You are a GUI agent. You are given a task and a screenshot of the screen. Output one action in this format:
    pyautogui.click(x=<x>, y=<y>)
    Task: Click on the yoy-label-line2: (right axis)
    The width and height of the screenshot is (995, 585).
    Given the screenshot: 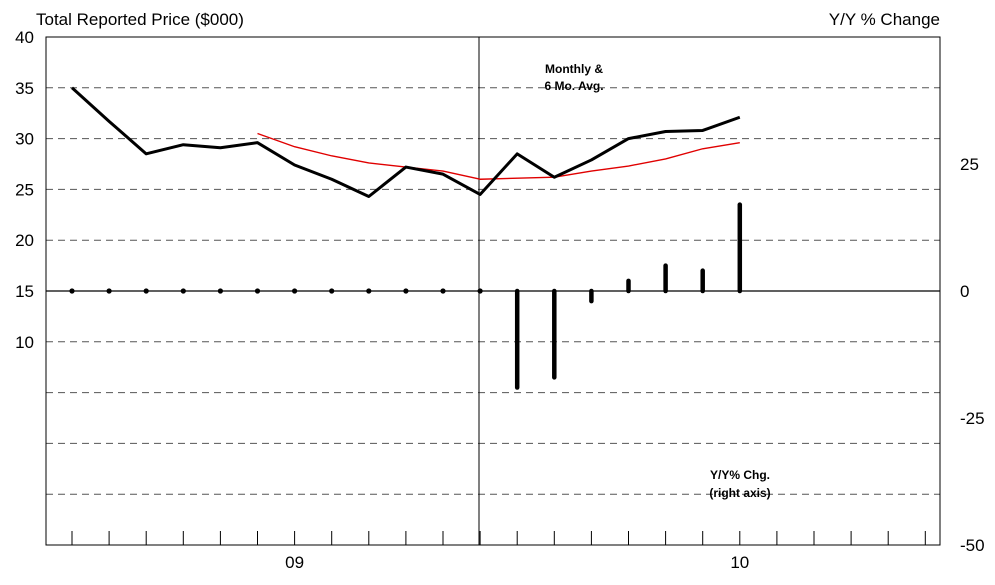 What is the action you would take?
    pyautogui.click(x=739, y=493)
    